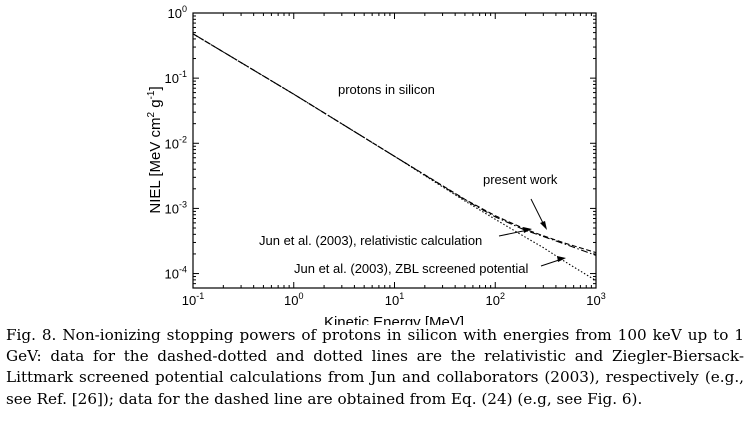  I want to click on arrowhead-relativistic, so click(527, 230).